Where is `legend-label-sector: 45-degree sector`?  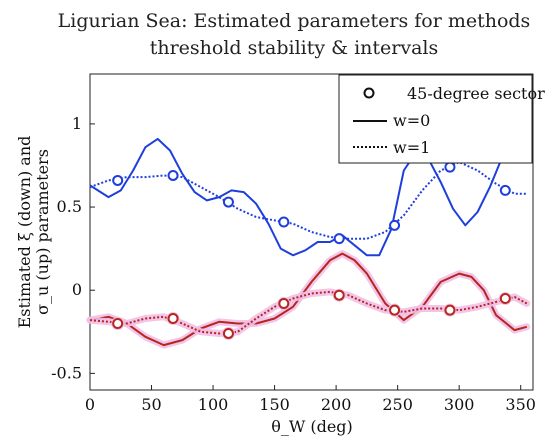
legend-label-sector: 45-degree sector is located at coordinates (476, 93).